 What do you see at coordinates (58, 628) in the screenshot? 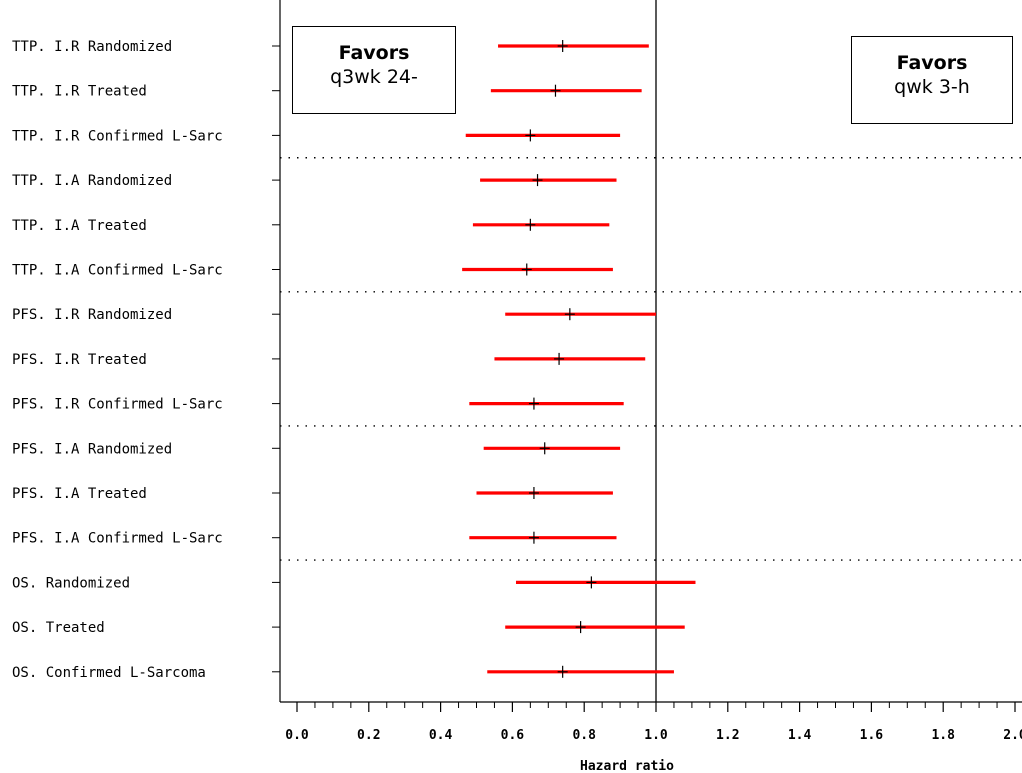
I see `row-label: OS. Treated` at bounding box center [58, 628].